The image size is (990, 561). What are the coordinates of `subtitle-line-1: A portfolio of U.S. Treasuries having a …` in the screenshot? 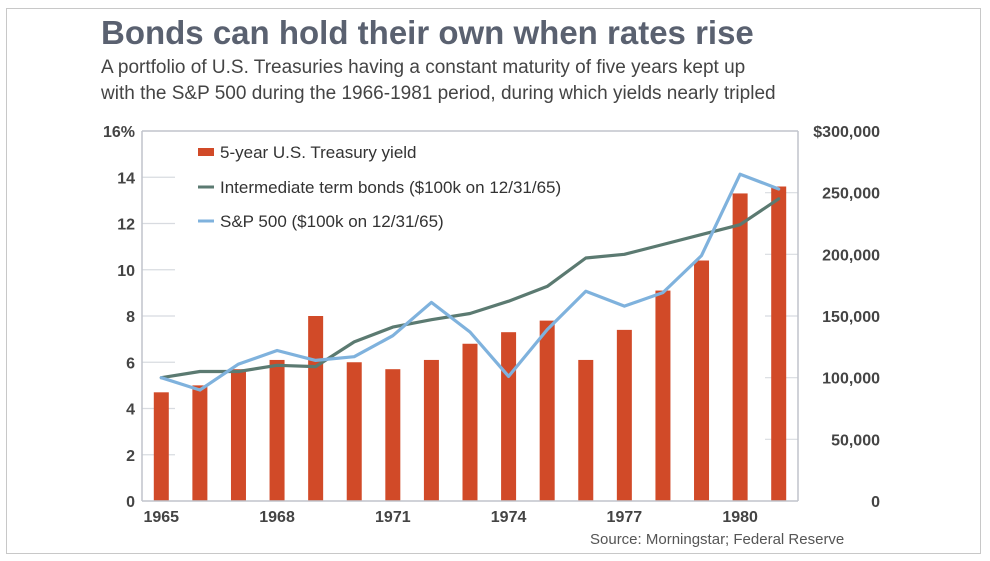 It's located at (423, 67).